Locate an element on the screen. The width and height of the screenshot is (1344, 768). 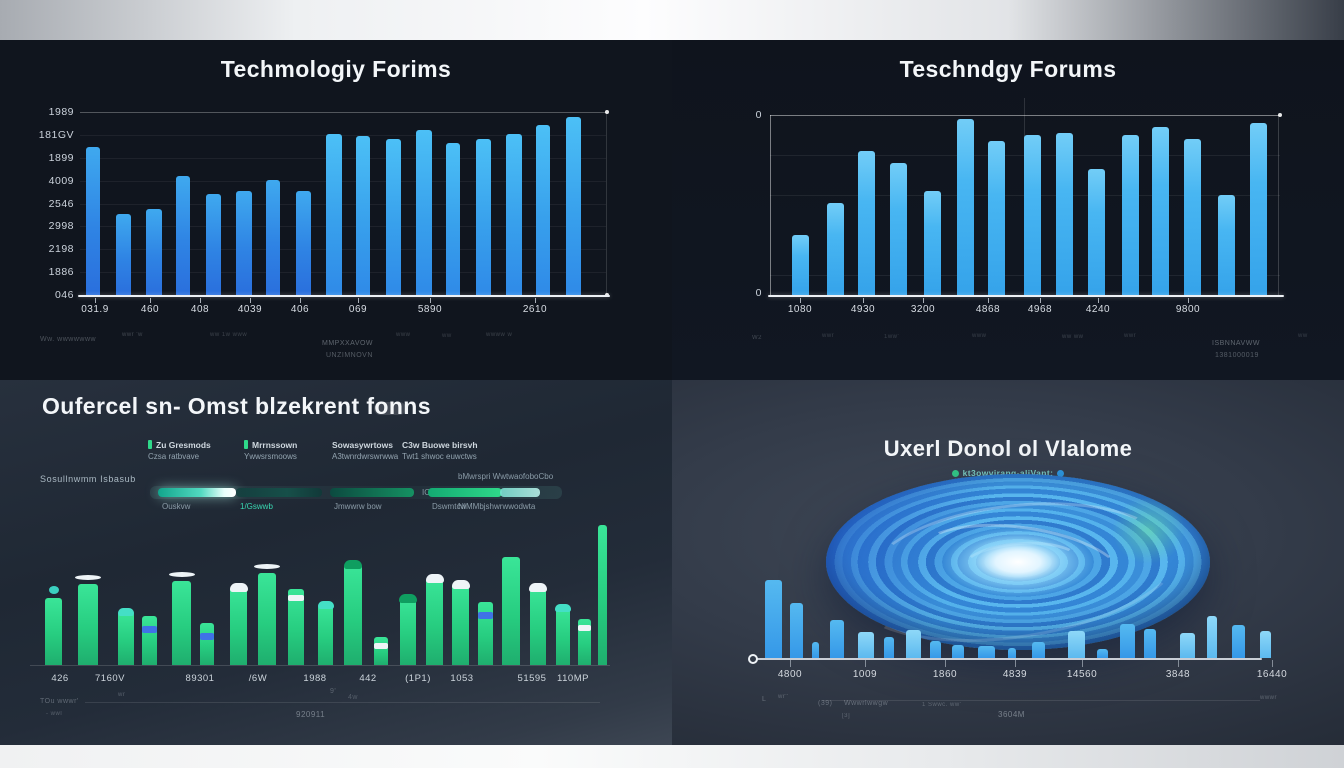
x-tick-label: 1080 is located at coordinates (800, 309).